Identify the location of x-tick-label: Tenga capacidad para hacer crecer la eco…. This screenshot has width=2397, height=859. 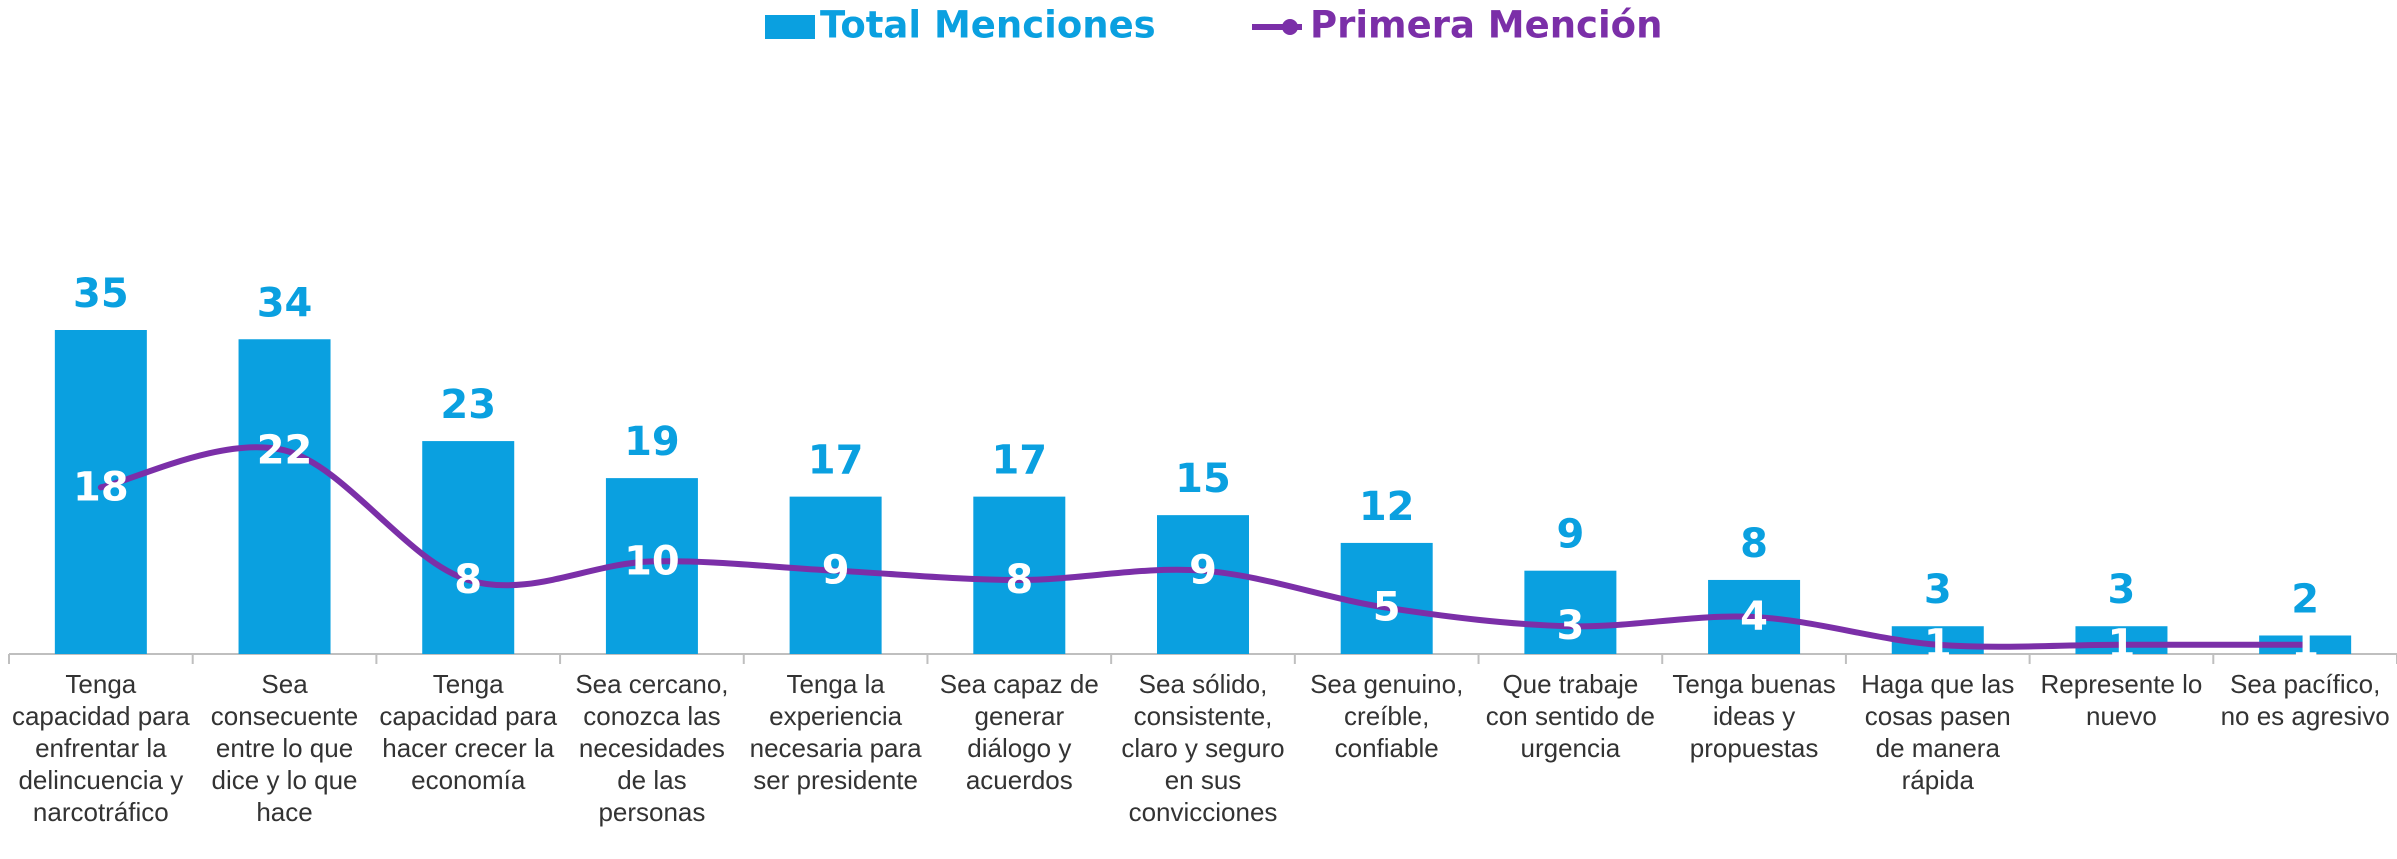
(468, 732).